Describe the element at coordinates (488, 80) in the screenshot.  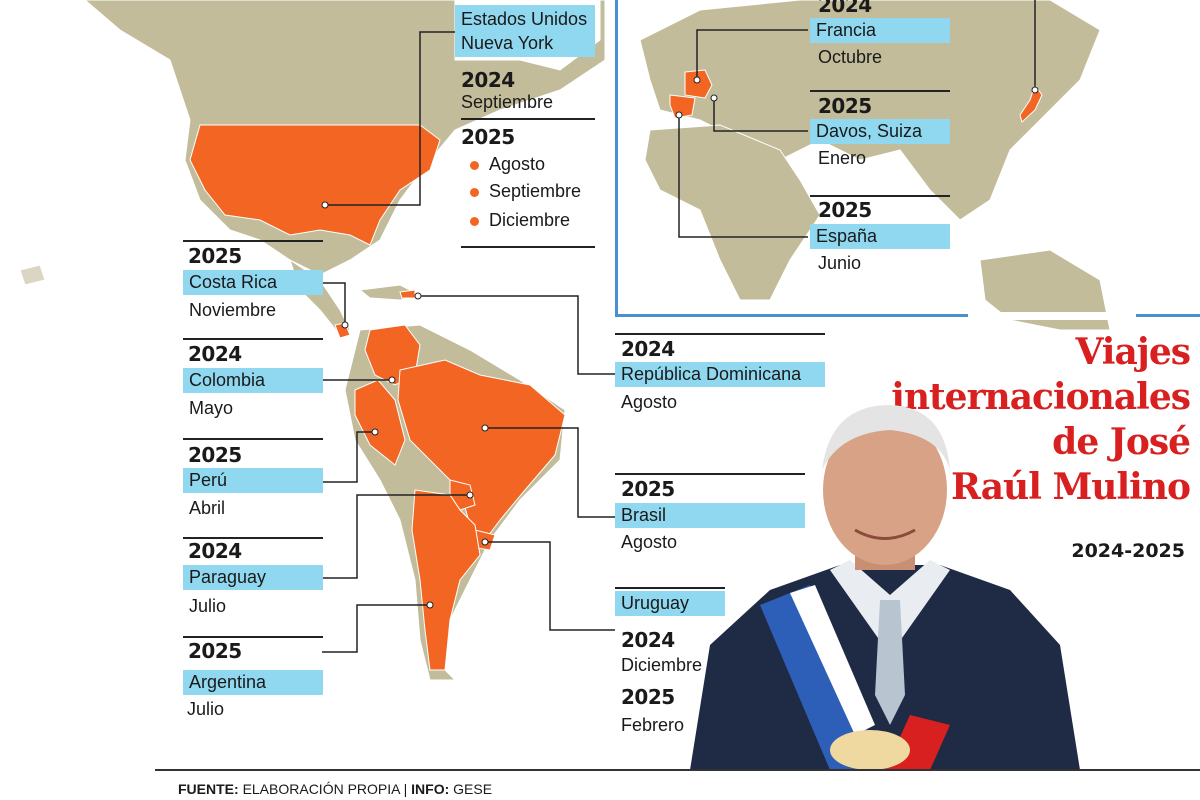
I see `year: 2024` at that location.